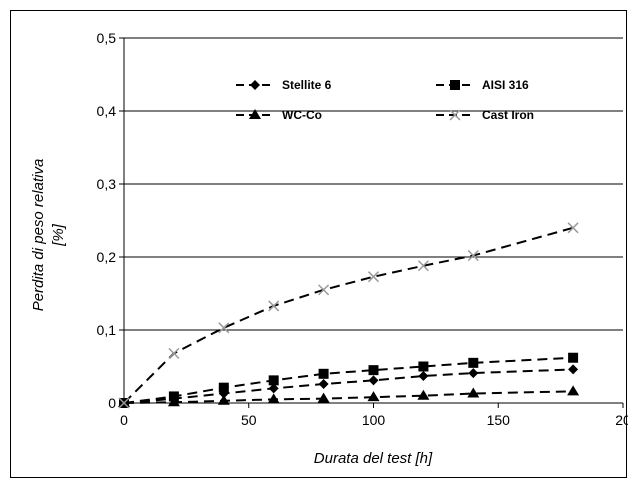 The image size is (639, 488). Describe the element at coordinates (249, 420) in the screenshot. I see `x-tick-label: 50` at that location.